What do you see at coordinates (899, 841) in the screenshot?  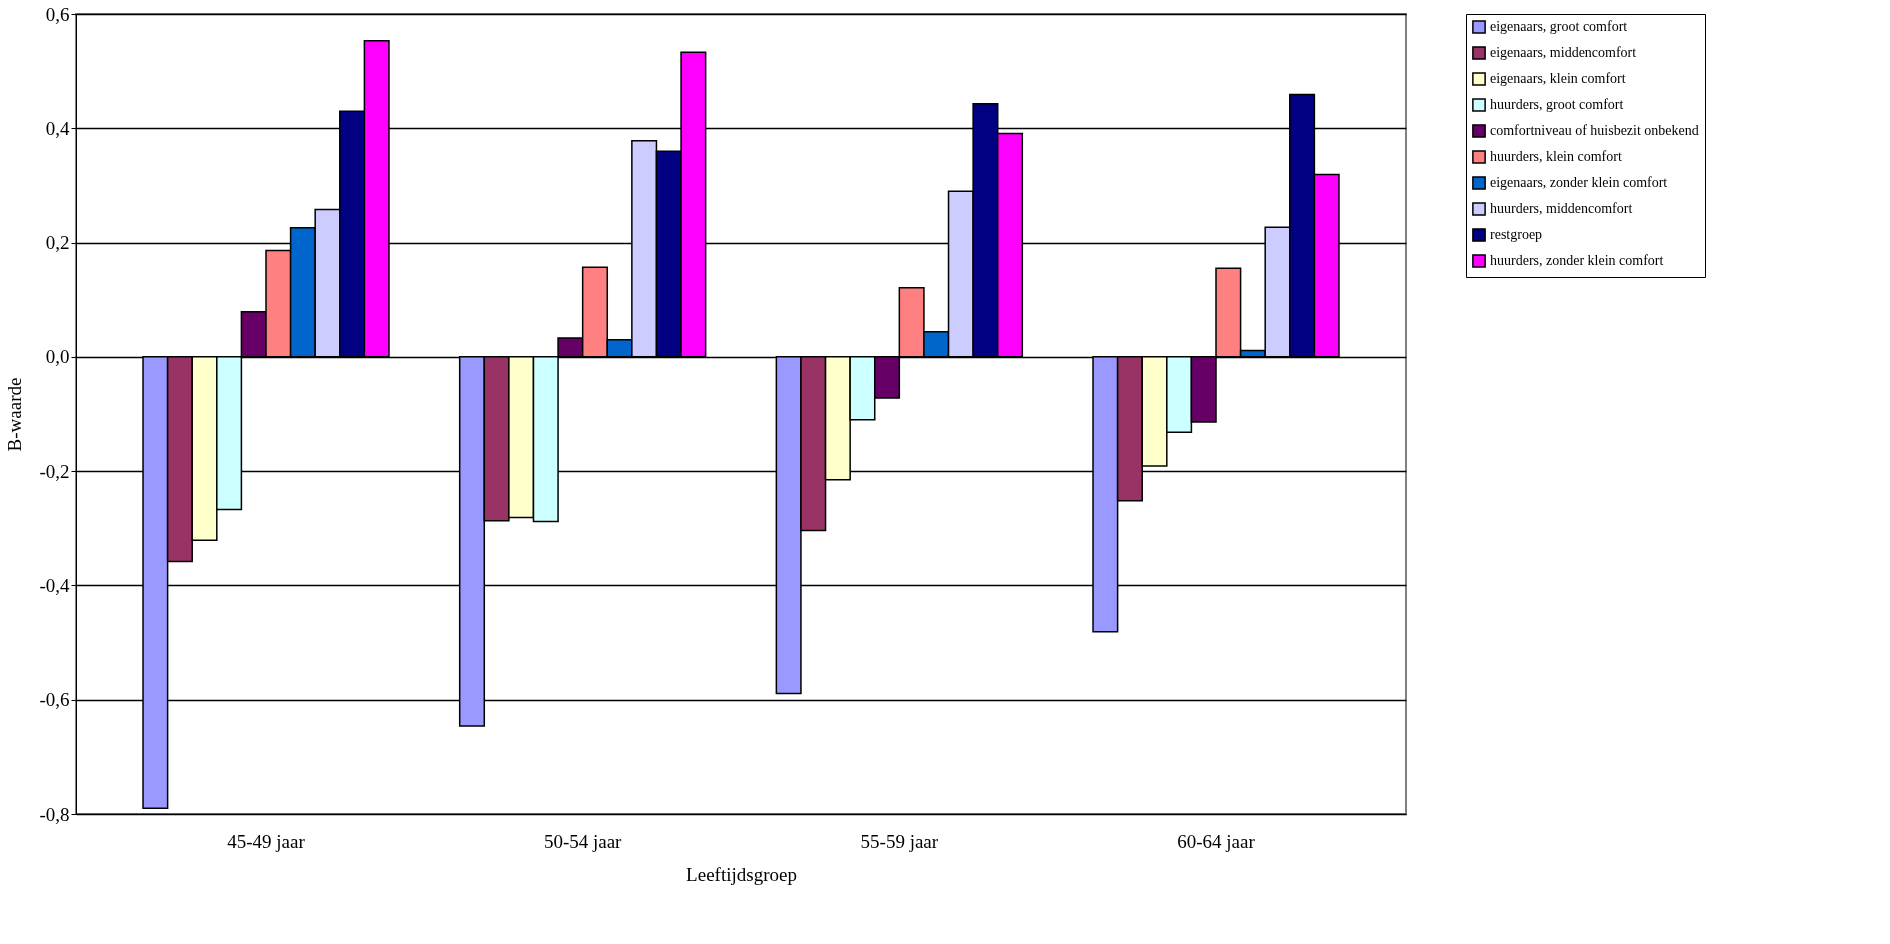 I see `x-tick-label: 55-59 jaar` at bounding box center [899, 841].